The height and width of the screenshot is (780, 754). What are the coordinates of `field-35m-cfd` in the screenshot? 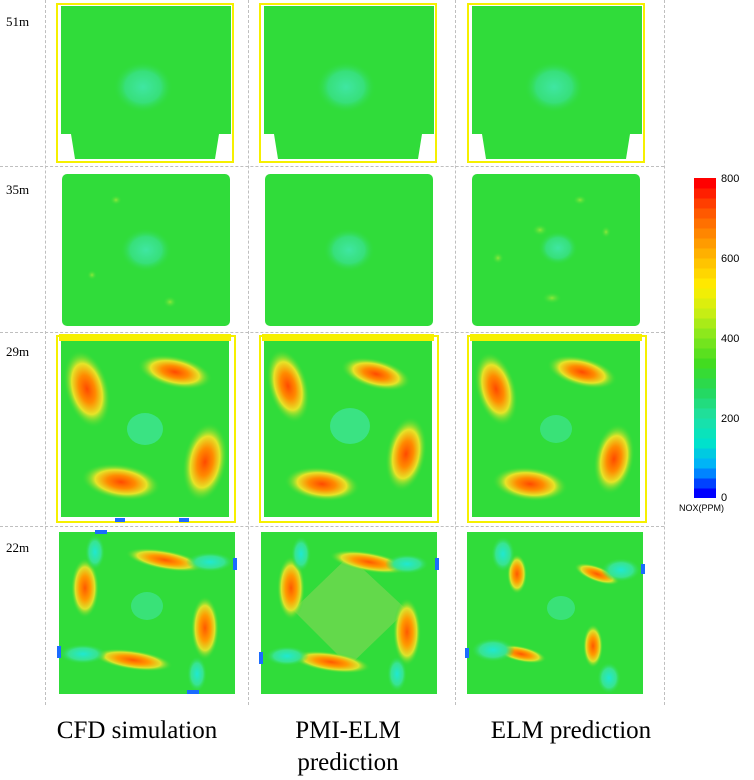 It's located at (146, 250).